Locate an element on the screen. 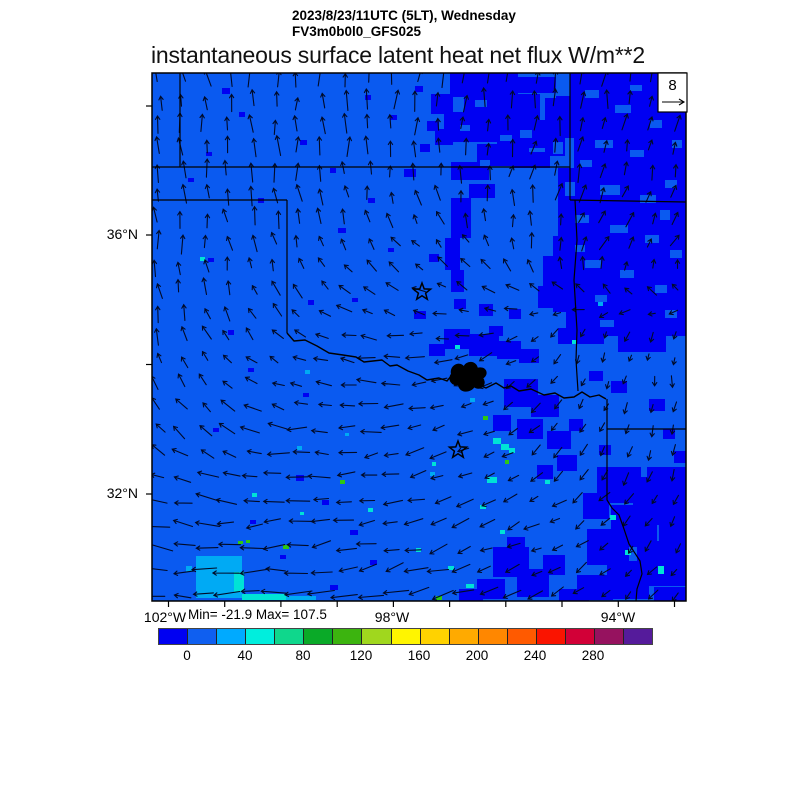 The width and height of the screenshot is (800, 800). colorbar-cell is located at coordinates (290, 636).